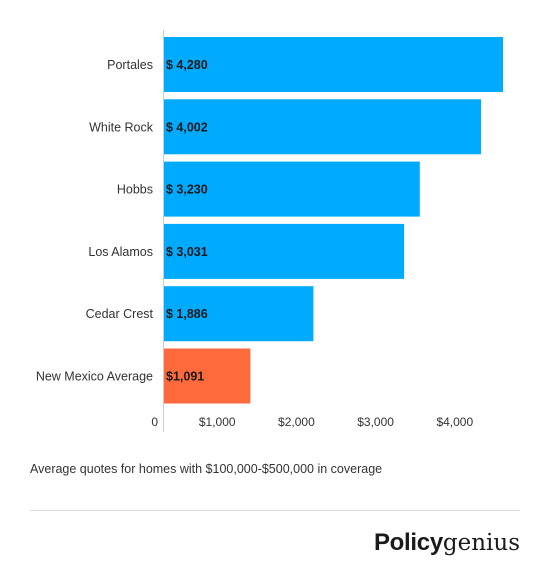  Describe the element at coordinates (120, 252) in the screenshot. I see `category-label-3: Los Alamos` at that location.